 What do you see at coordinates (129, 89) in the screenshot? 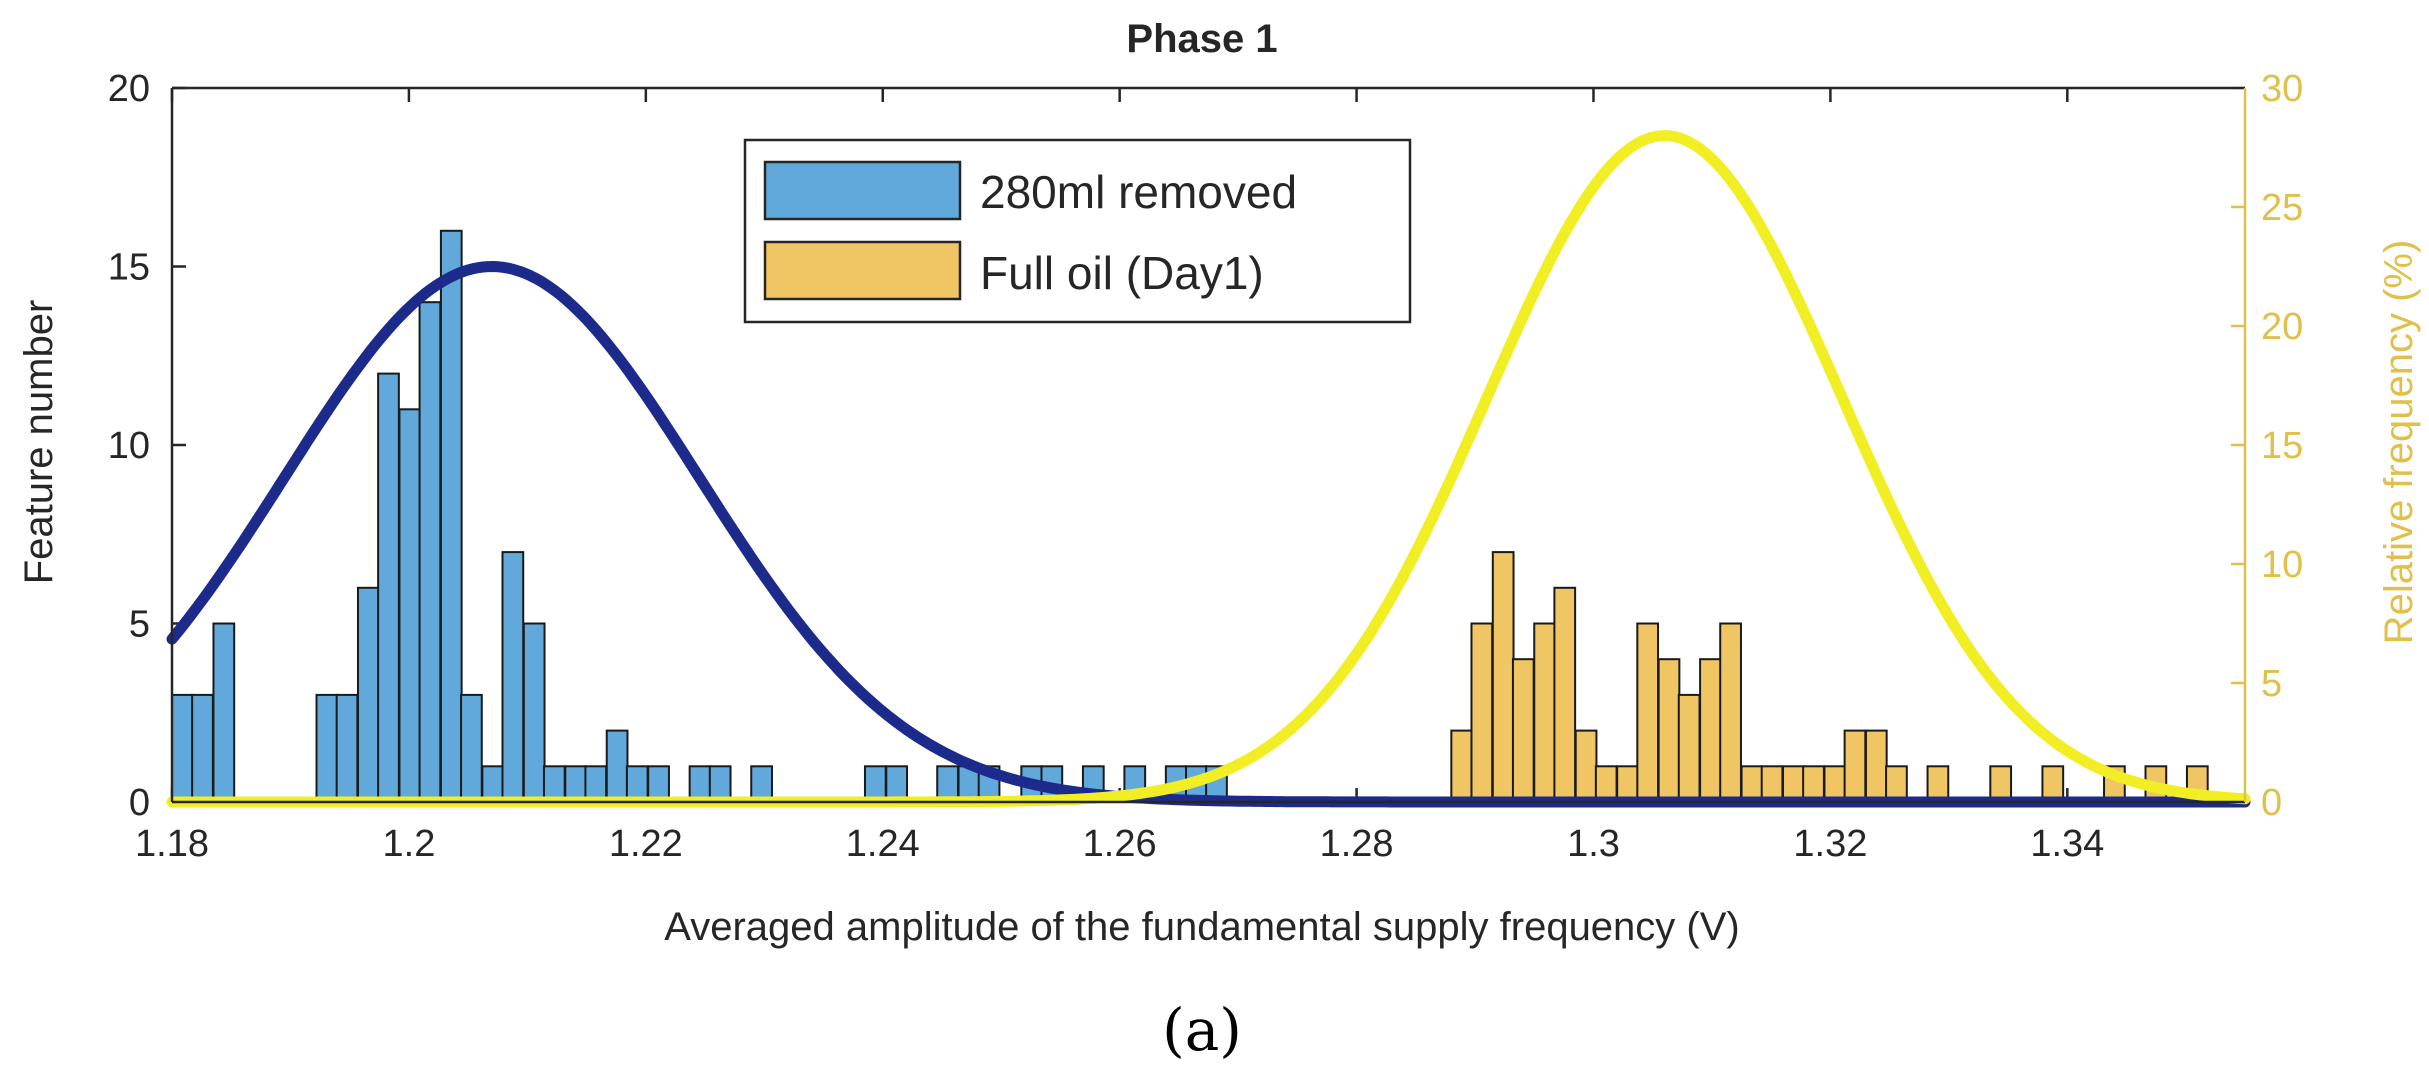
I see `y-tick-label-4: 20` at bounding box center [129, 89].